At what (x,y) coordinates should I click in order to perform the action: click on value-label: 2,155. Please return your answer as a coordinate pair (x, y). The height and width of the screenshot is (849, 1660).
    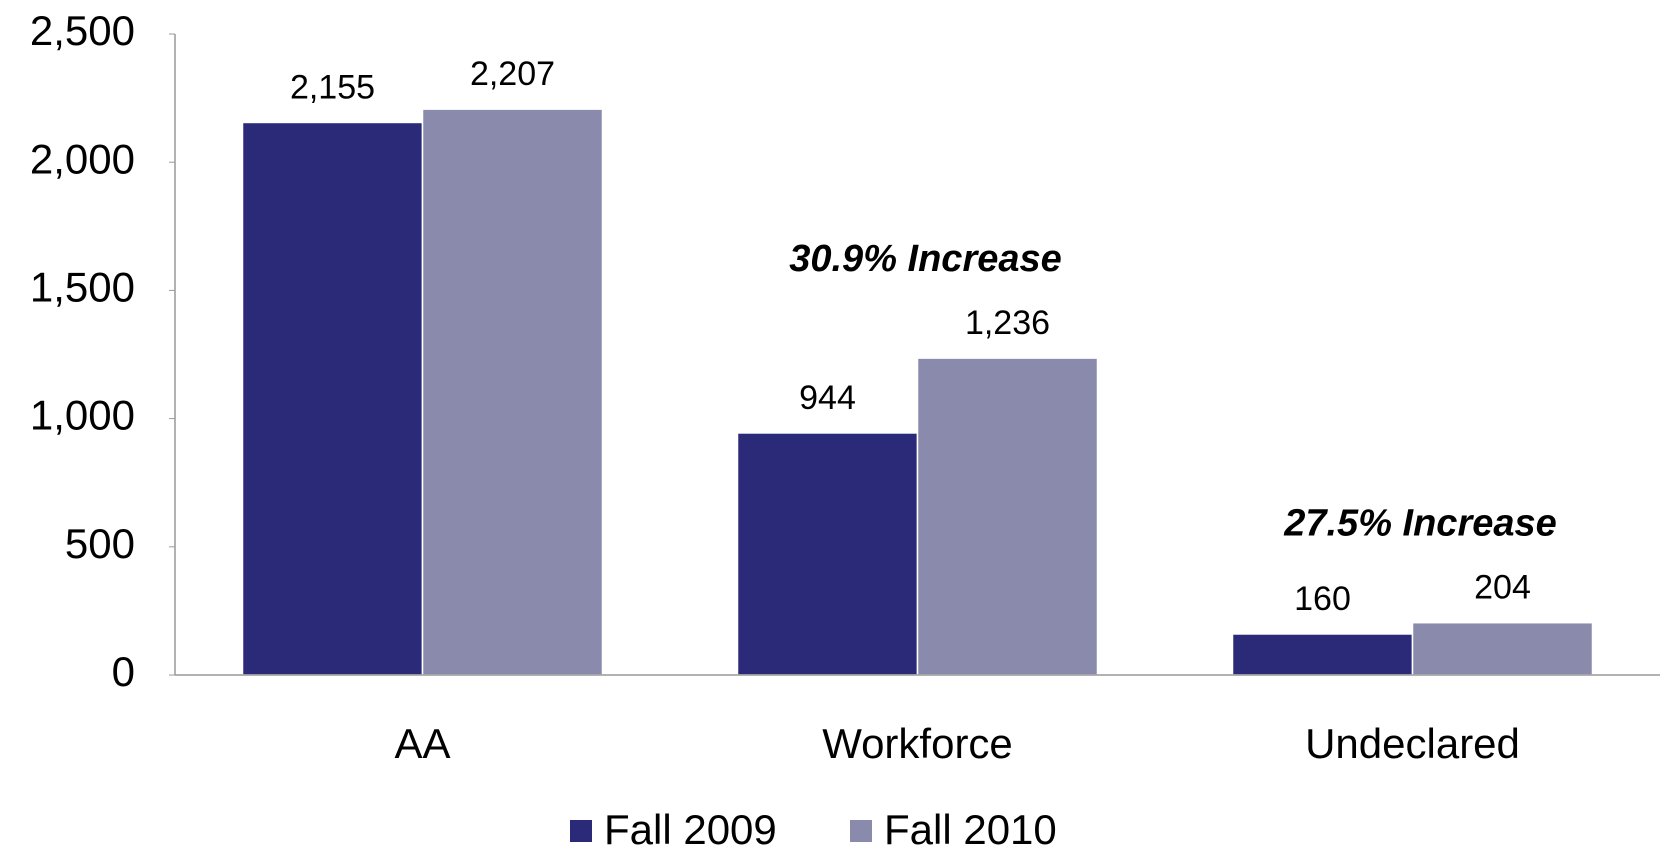
    Looking at the image, I should click on (332, 87).